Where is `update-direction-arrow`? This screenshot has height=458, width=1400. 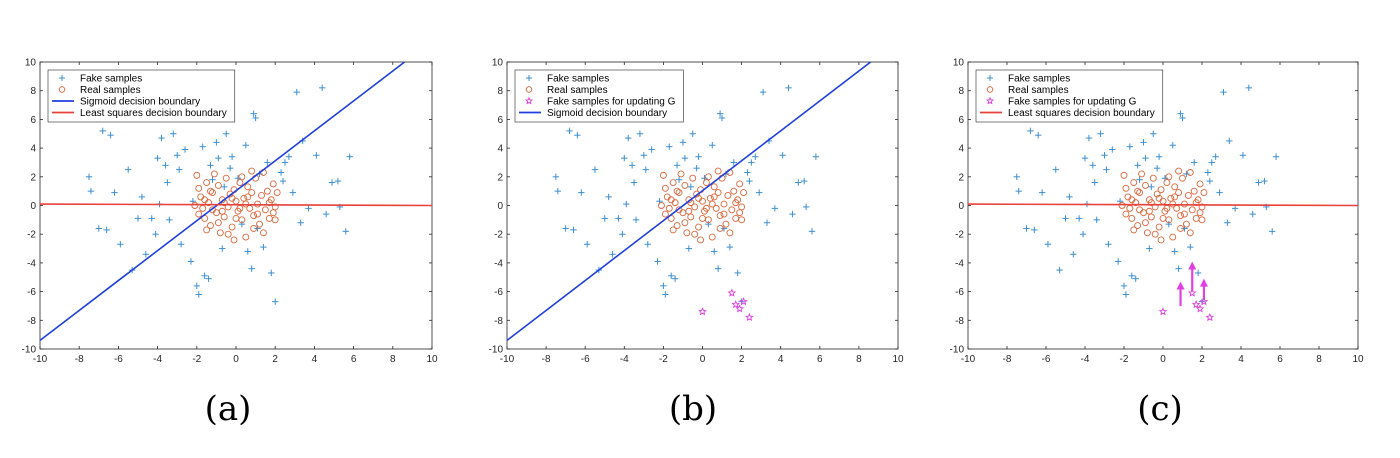 update-direction-arrow is located at coordinates (1192, 276).